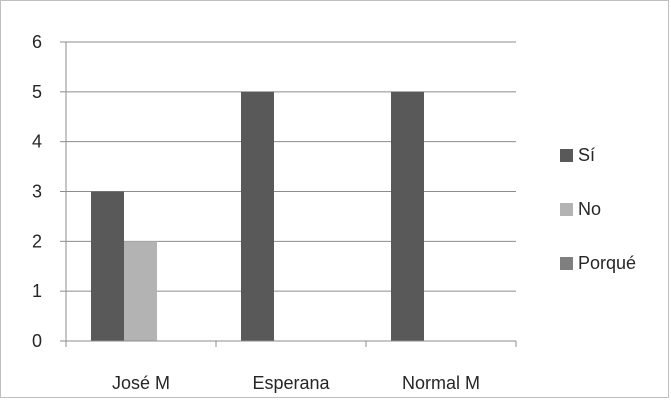 The image size is (671, 400). Describe the element at coordinates (37, 341) in the screenshot. I see `y-tick-label: 0` at that location.